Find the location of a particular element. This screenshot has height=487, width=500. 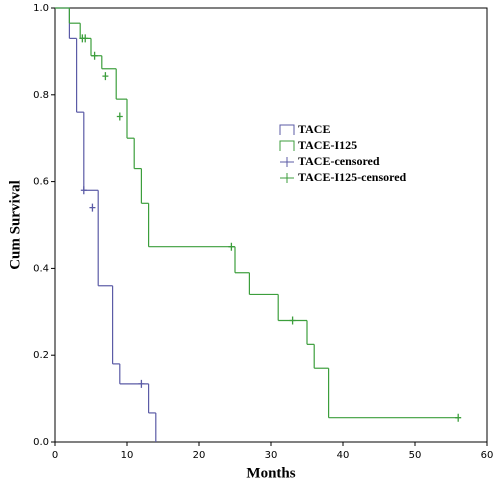

legend-label: TACE-censored is located at coordinates (339, 161).